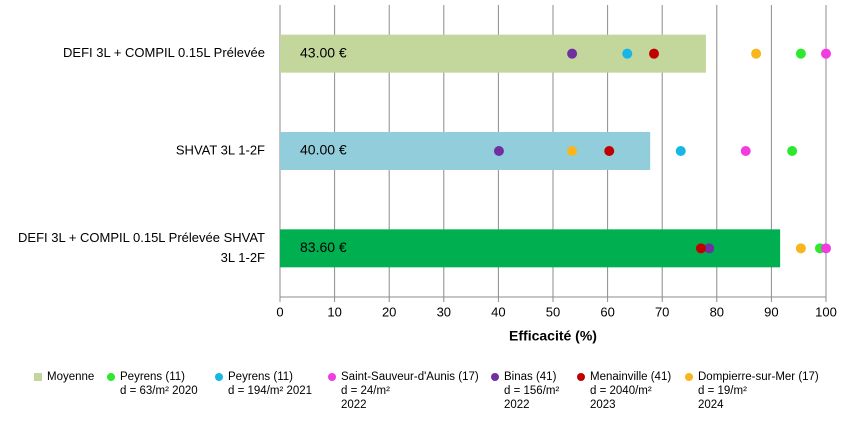  What do you see at coordinates (553, 311) in the screenshot?
I see `x-tick-label: 50` at bounding box center [553, 311].